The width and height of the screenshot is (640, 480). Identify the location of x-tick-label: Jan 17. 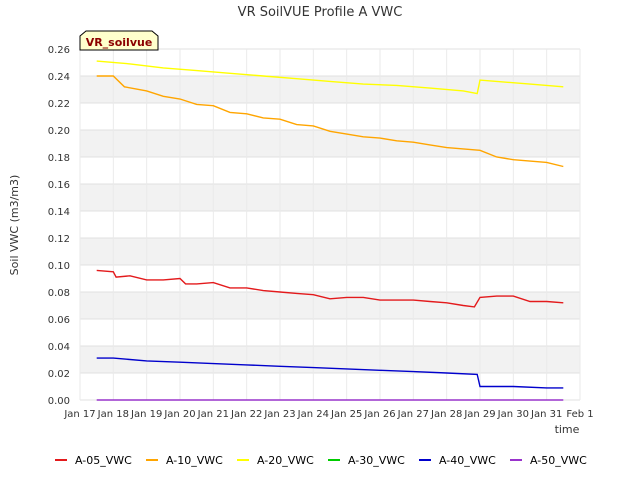
(79, 414).